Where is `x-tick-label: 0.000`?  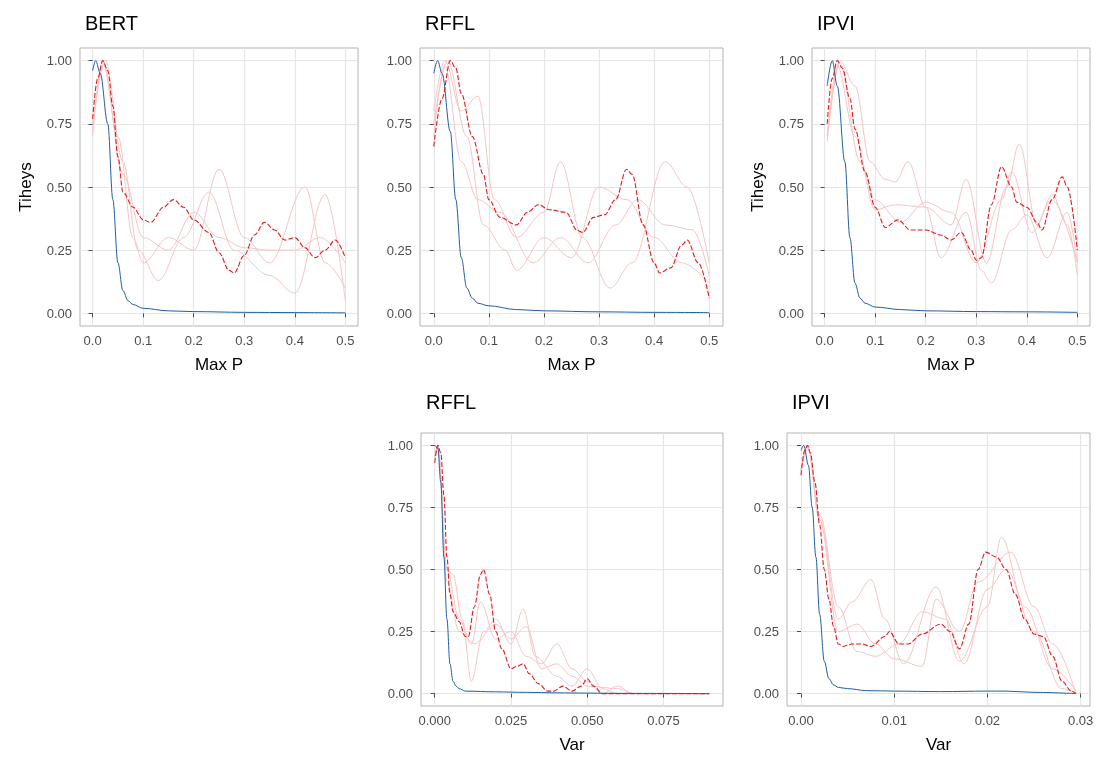
x-tick-label: 0.000 is located at coordinates (434, 720).